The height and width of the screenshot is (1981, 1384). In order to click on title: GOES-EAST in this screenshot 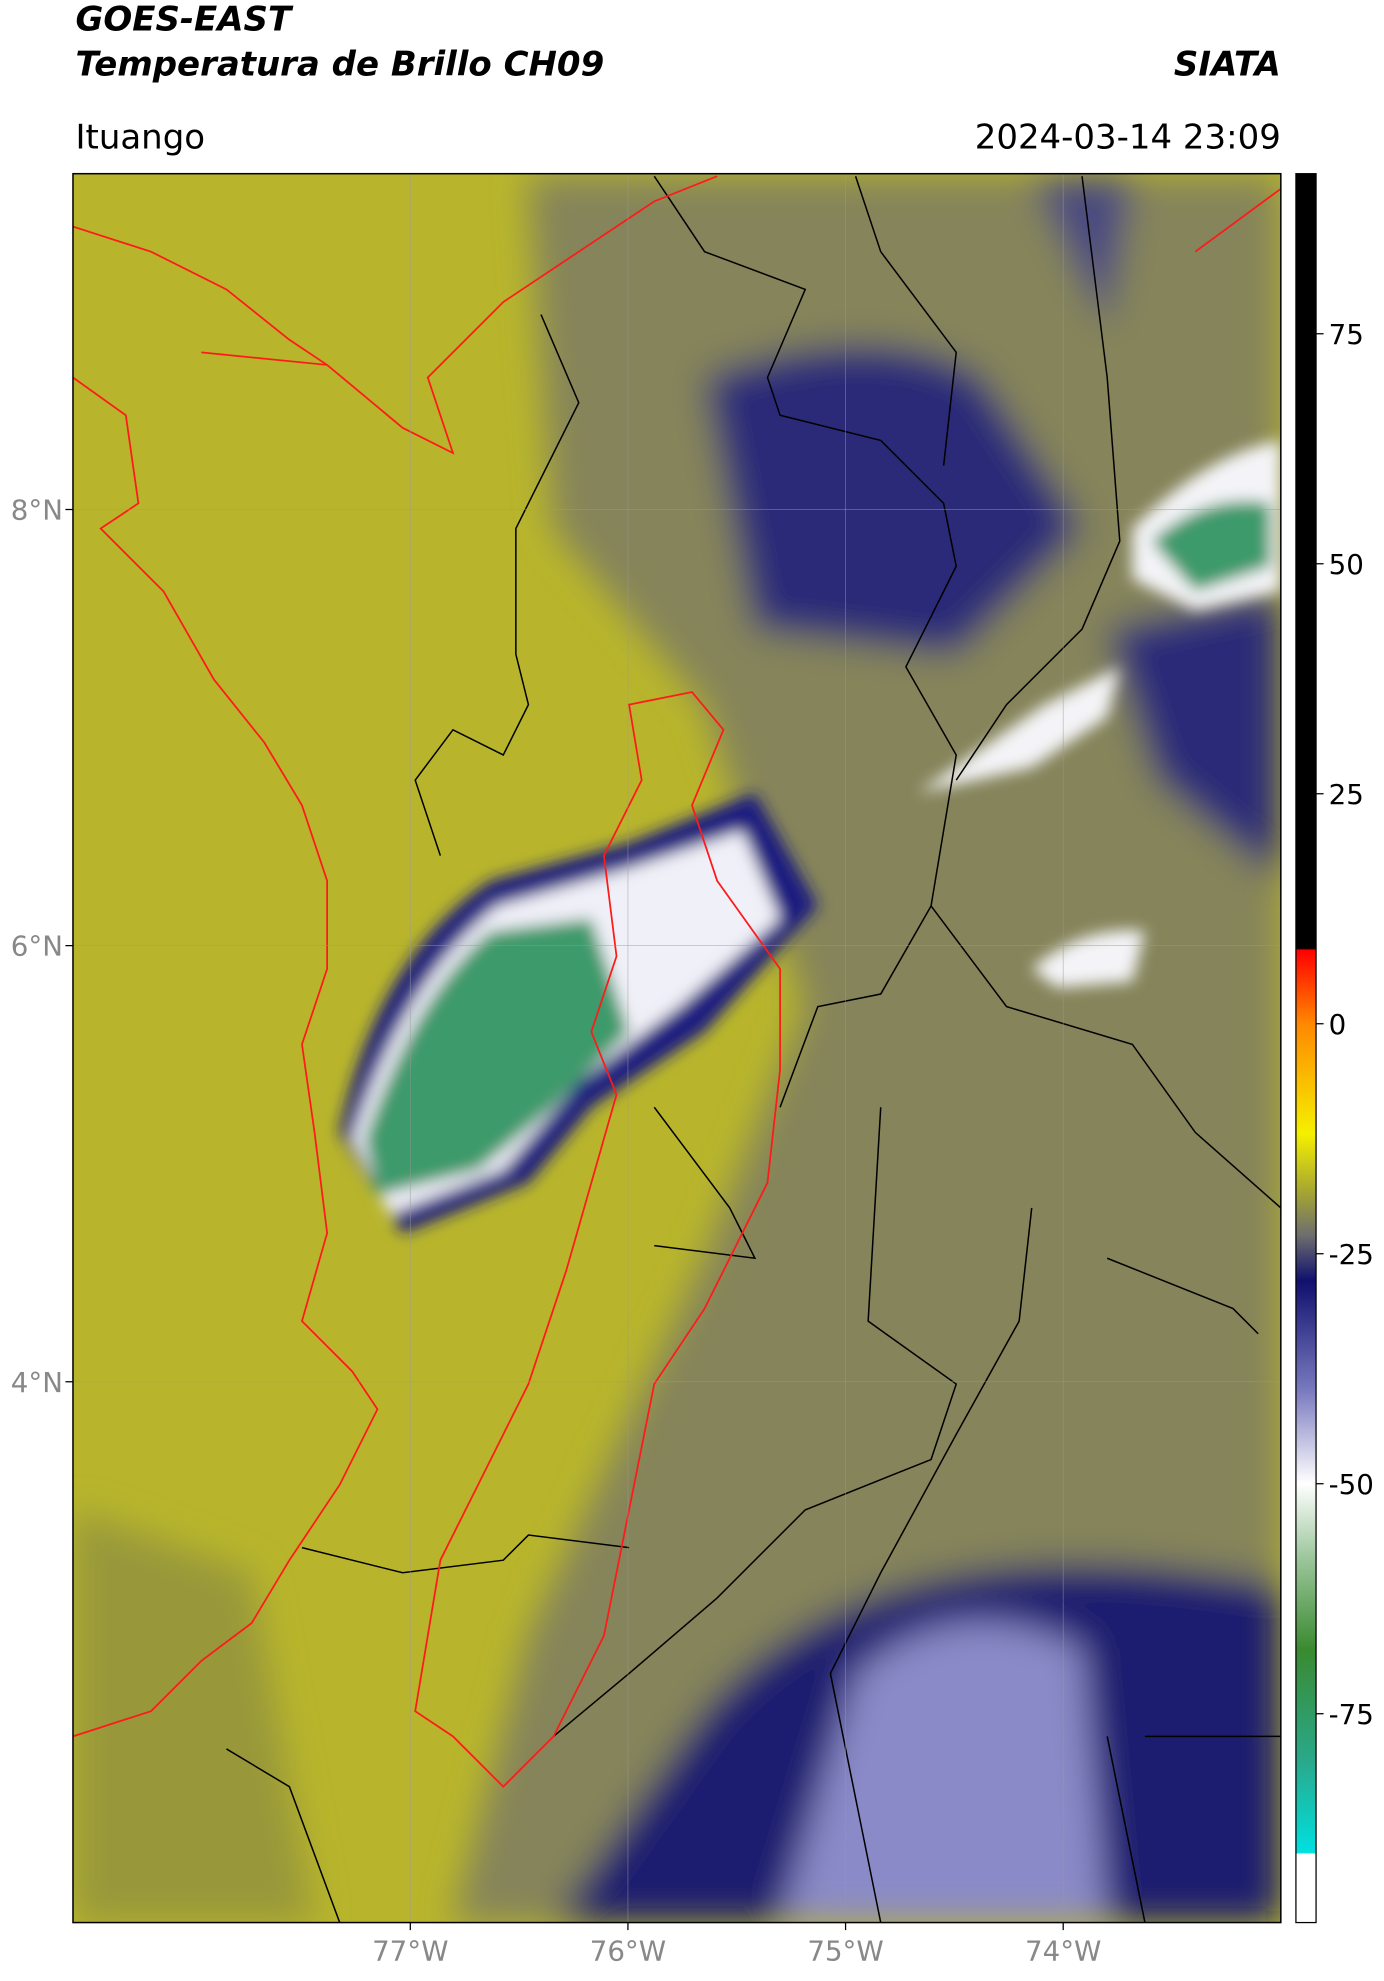, I will do `click(184, 19)`.